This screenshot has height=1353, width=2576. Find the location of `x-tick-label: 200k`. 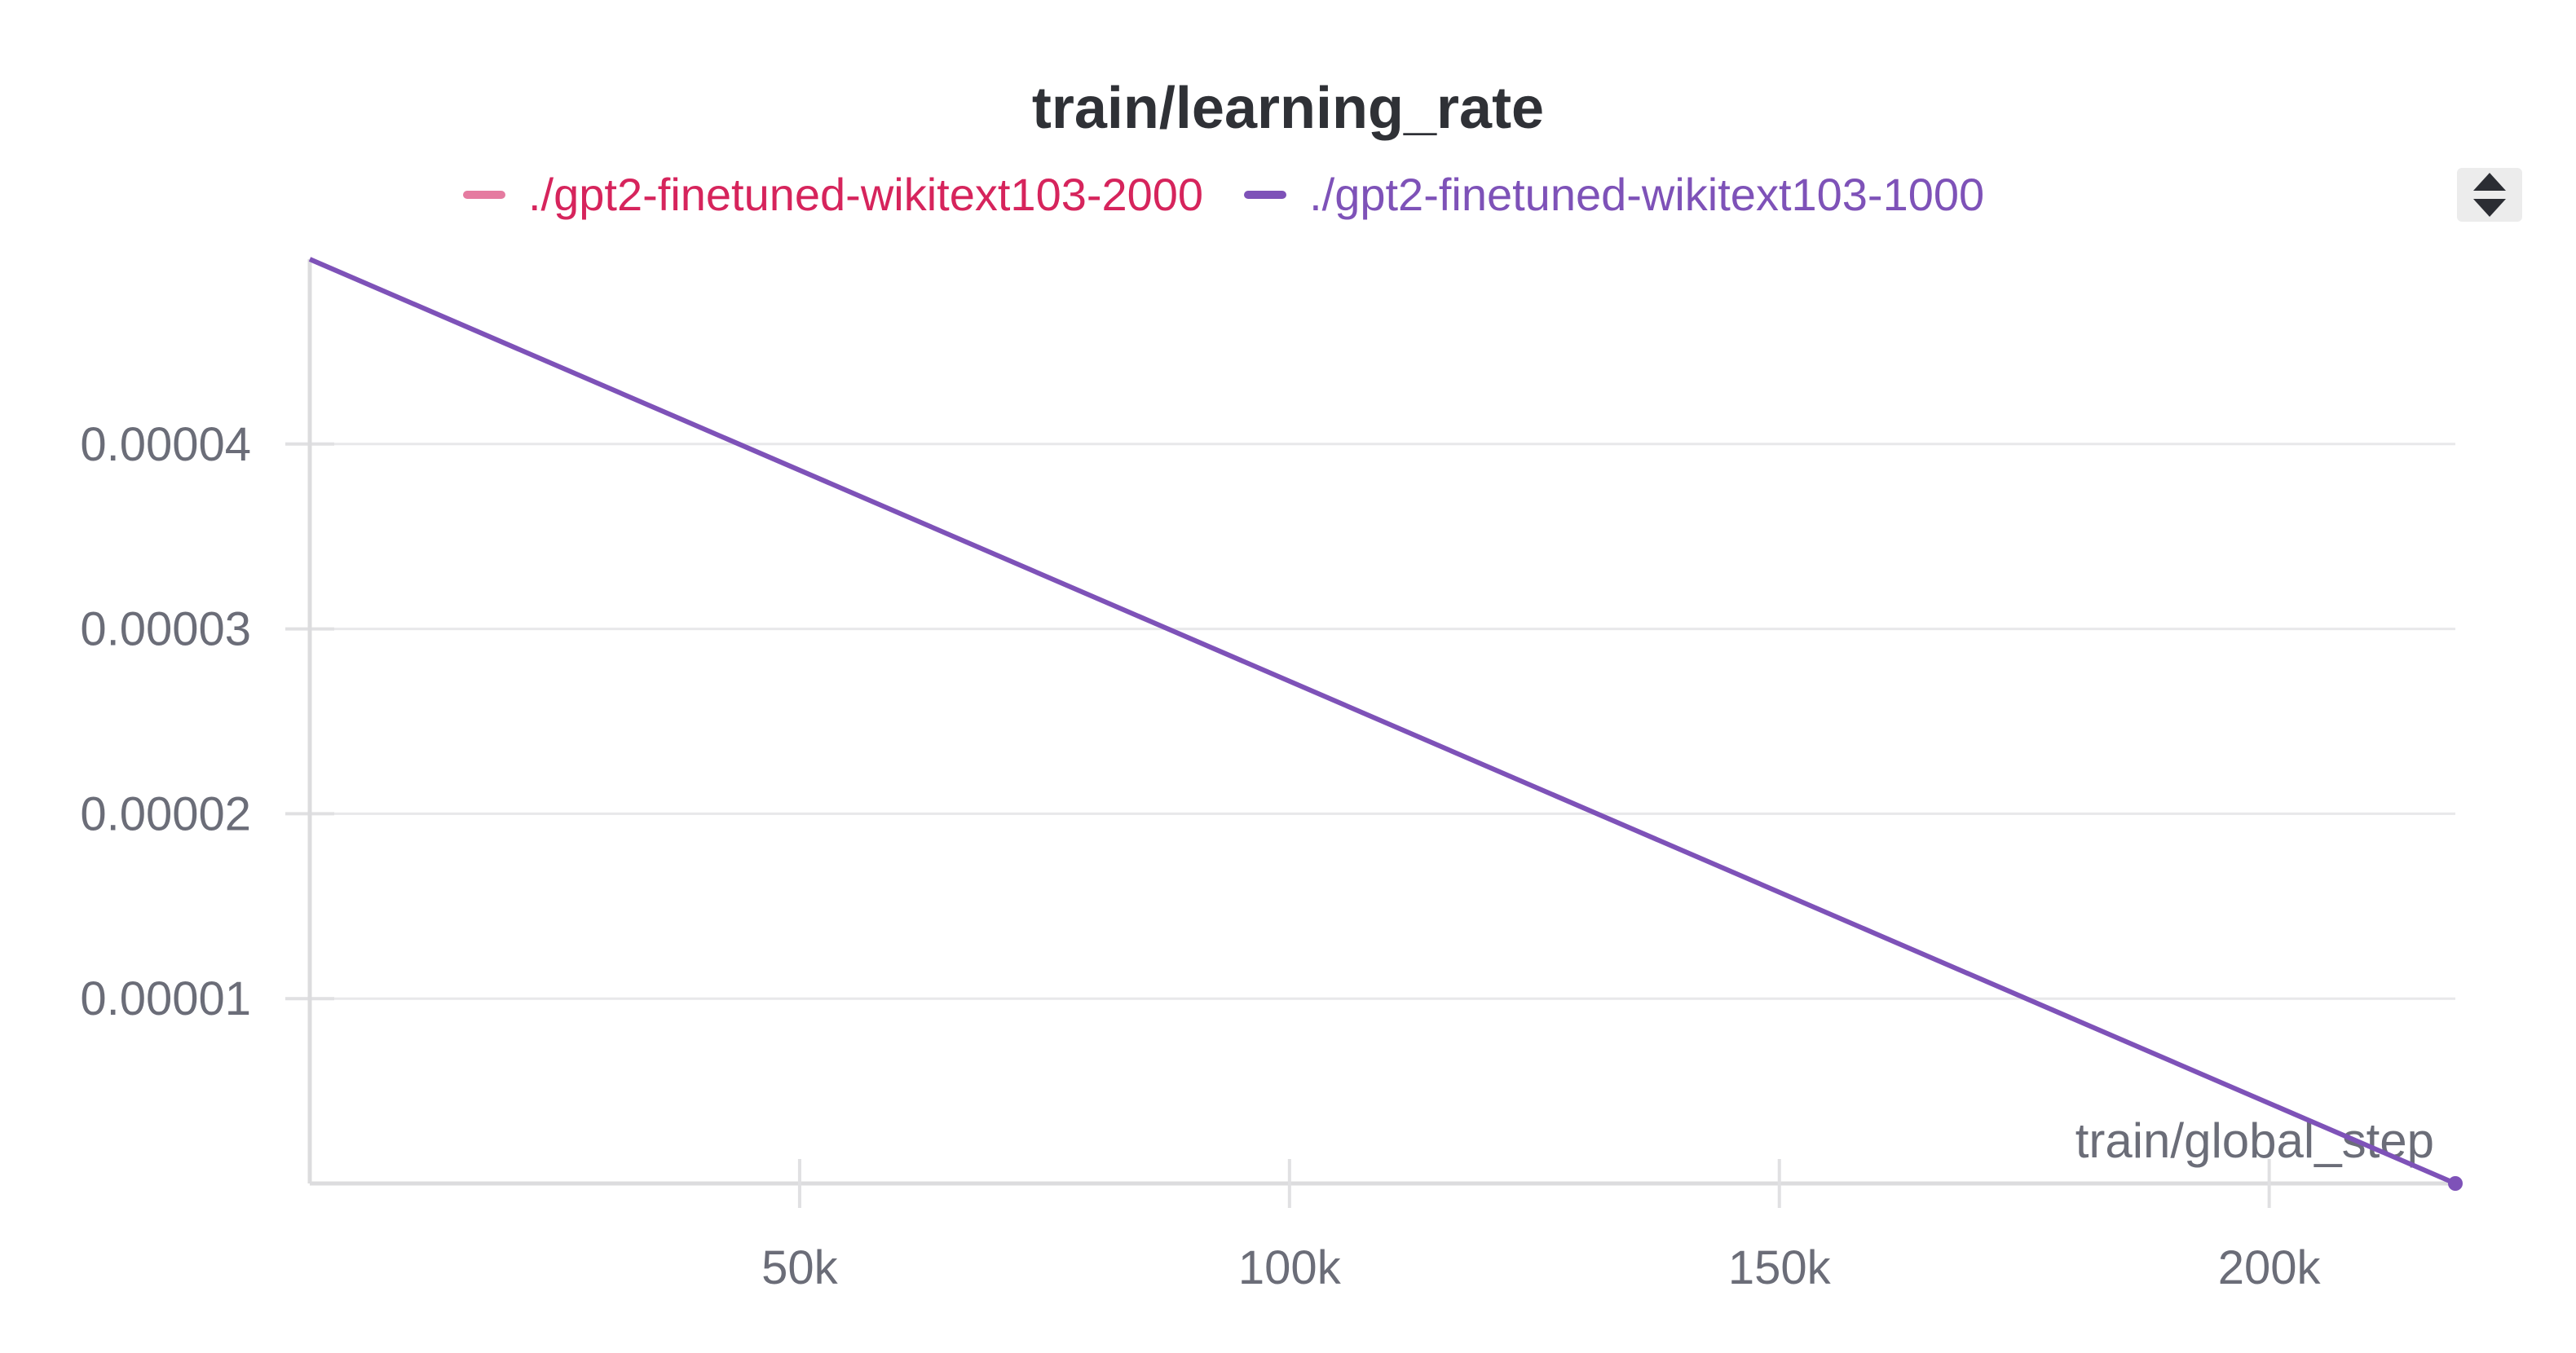

x-tick-label: 200k is located at coordinates (2270, 1267).